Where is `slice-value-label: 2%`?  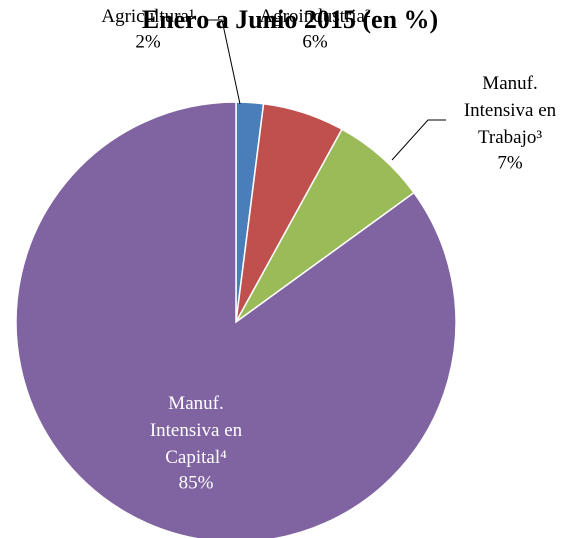
slice-value-label: 2% is located at coordinates (148, 41).